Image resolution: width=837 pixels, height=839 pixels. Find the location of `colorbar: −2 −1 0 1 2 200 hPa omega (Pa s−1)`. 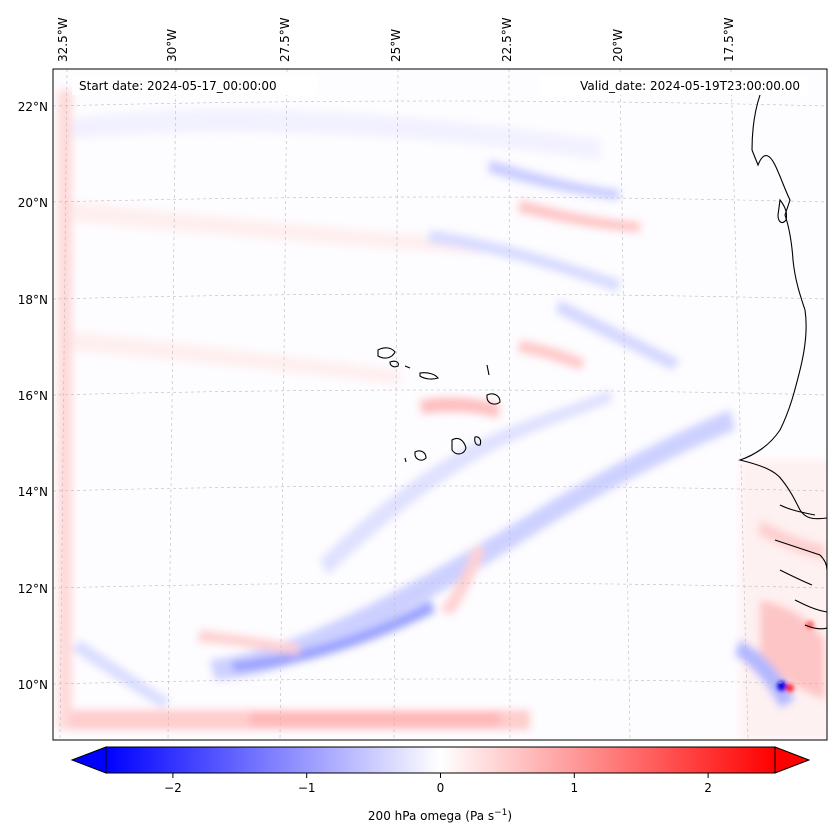

colorbar: −2 −1 0 1 2 200 hPa omega (Pa s−1) is located at coordinates (440, 784).